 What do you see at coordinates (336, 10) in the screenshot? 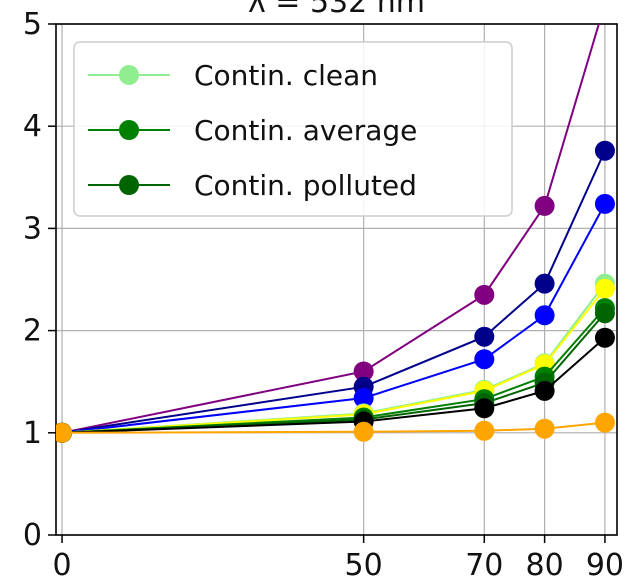
I see `chart-title: λ = 532 nm` at bounding box center [336, 10].